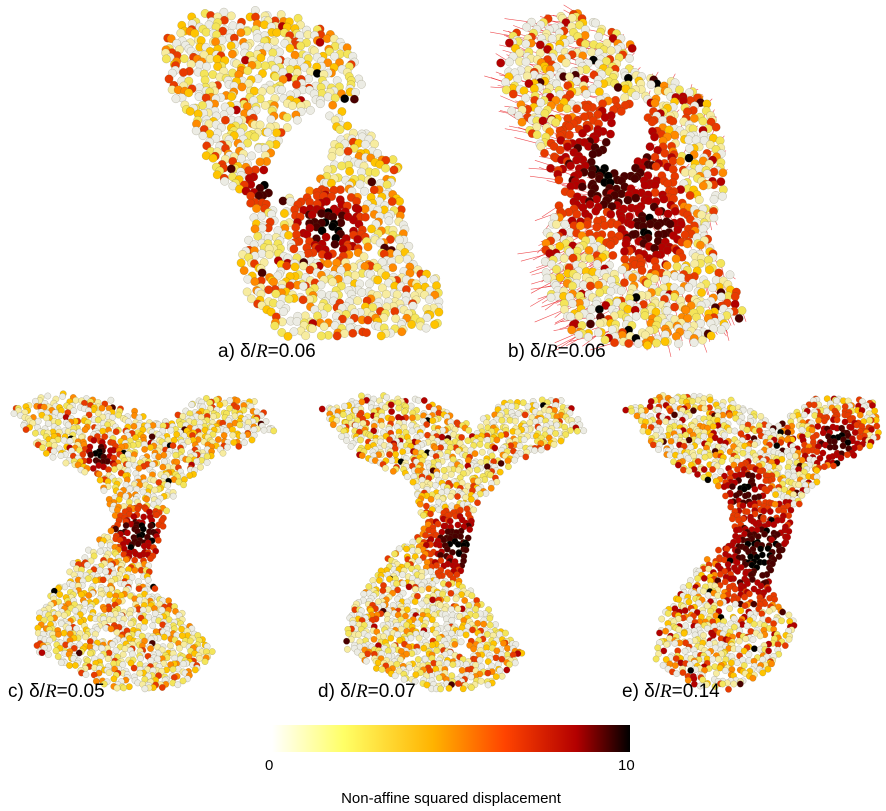 The height and width of the screenshot is (811, 886). What do you see at coordinates (144, 541) in the screenshot?
I see `panel-c-particle-network` at bounding box center [144, 541].